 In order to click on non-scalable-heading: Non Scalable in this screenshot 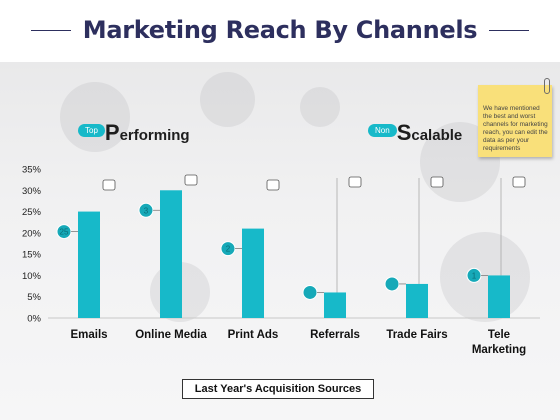, I will do `click(415, 133)`.